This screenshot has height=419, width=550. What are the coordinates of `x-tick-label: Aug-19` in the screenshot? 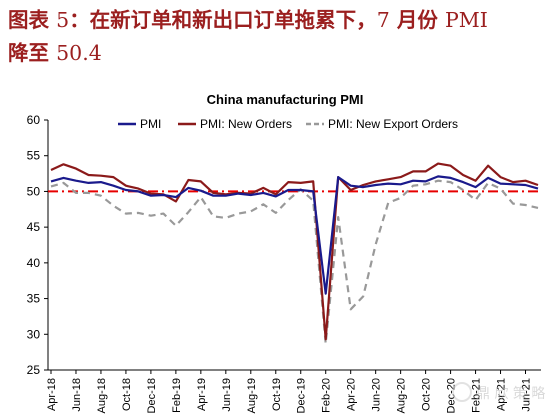 It's located at (252, 395).